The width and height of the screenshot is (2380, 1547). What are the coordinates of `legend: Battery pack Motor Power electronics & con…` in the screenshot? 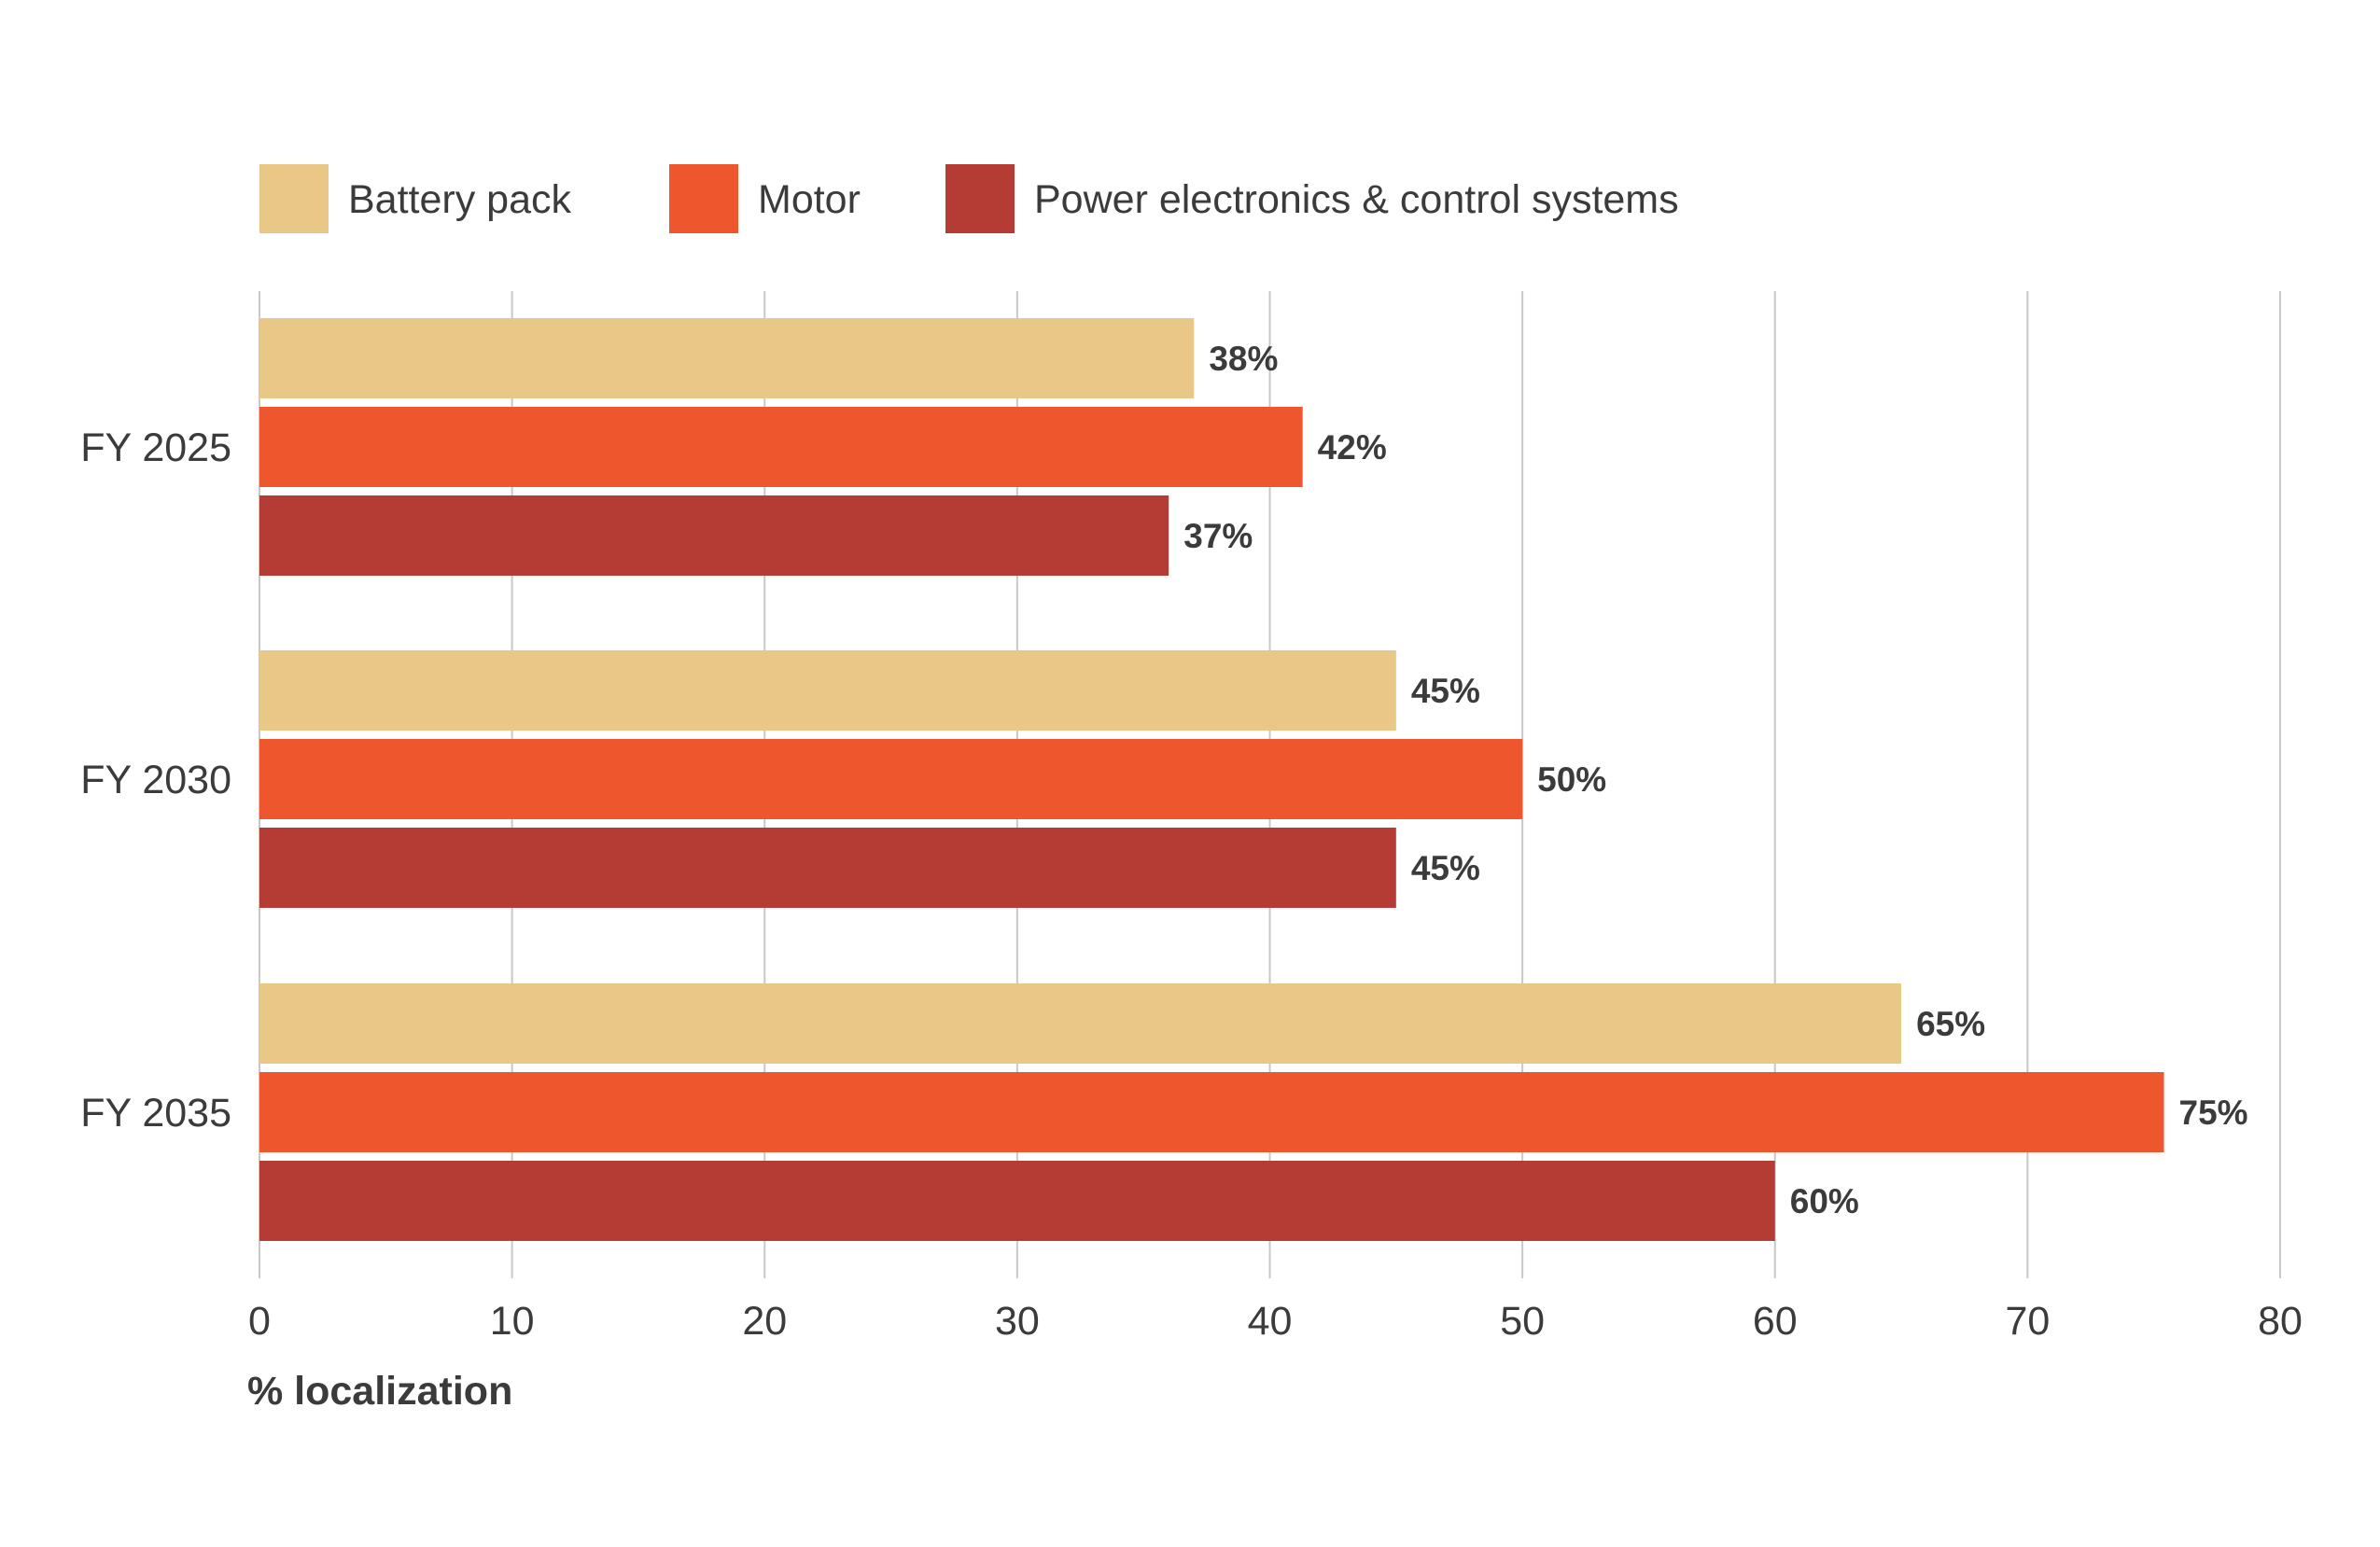 It's located at (969, 198).